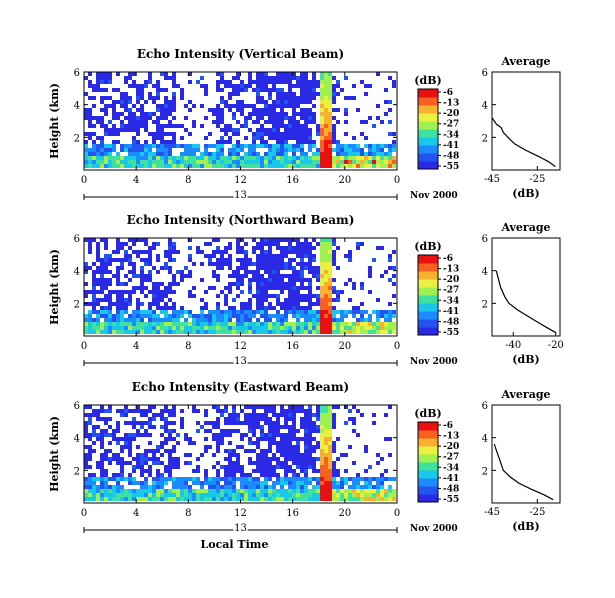 The width and height of the screenshot is (615, 598). I want to click on date-label: Nov 2000, so click(434, 362).